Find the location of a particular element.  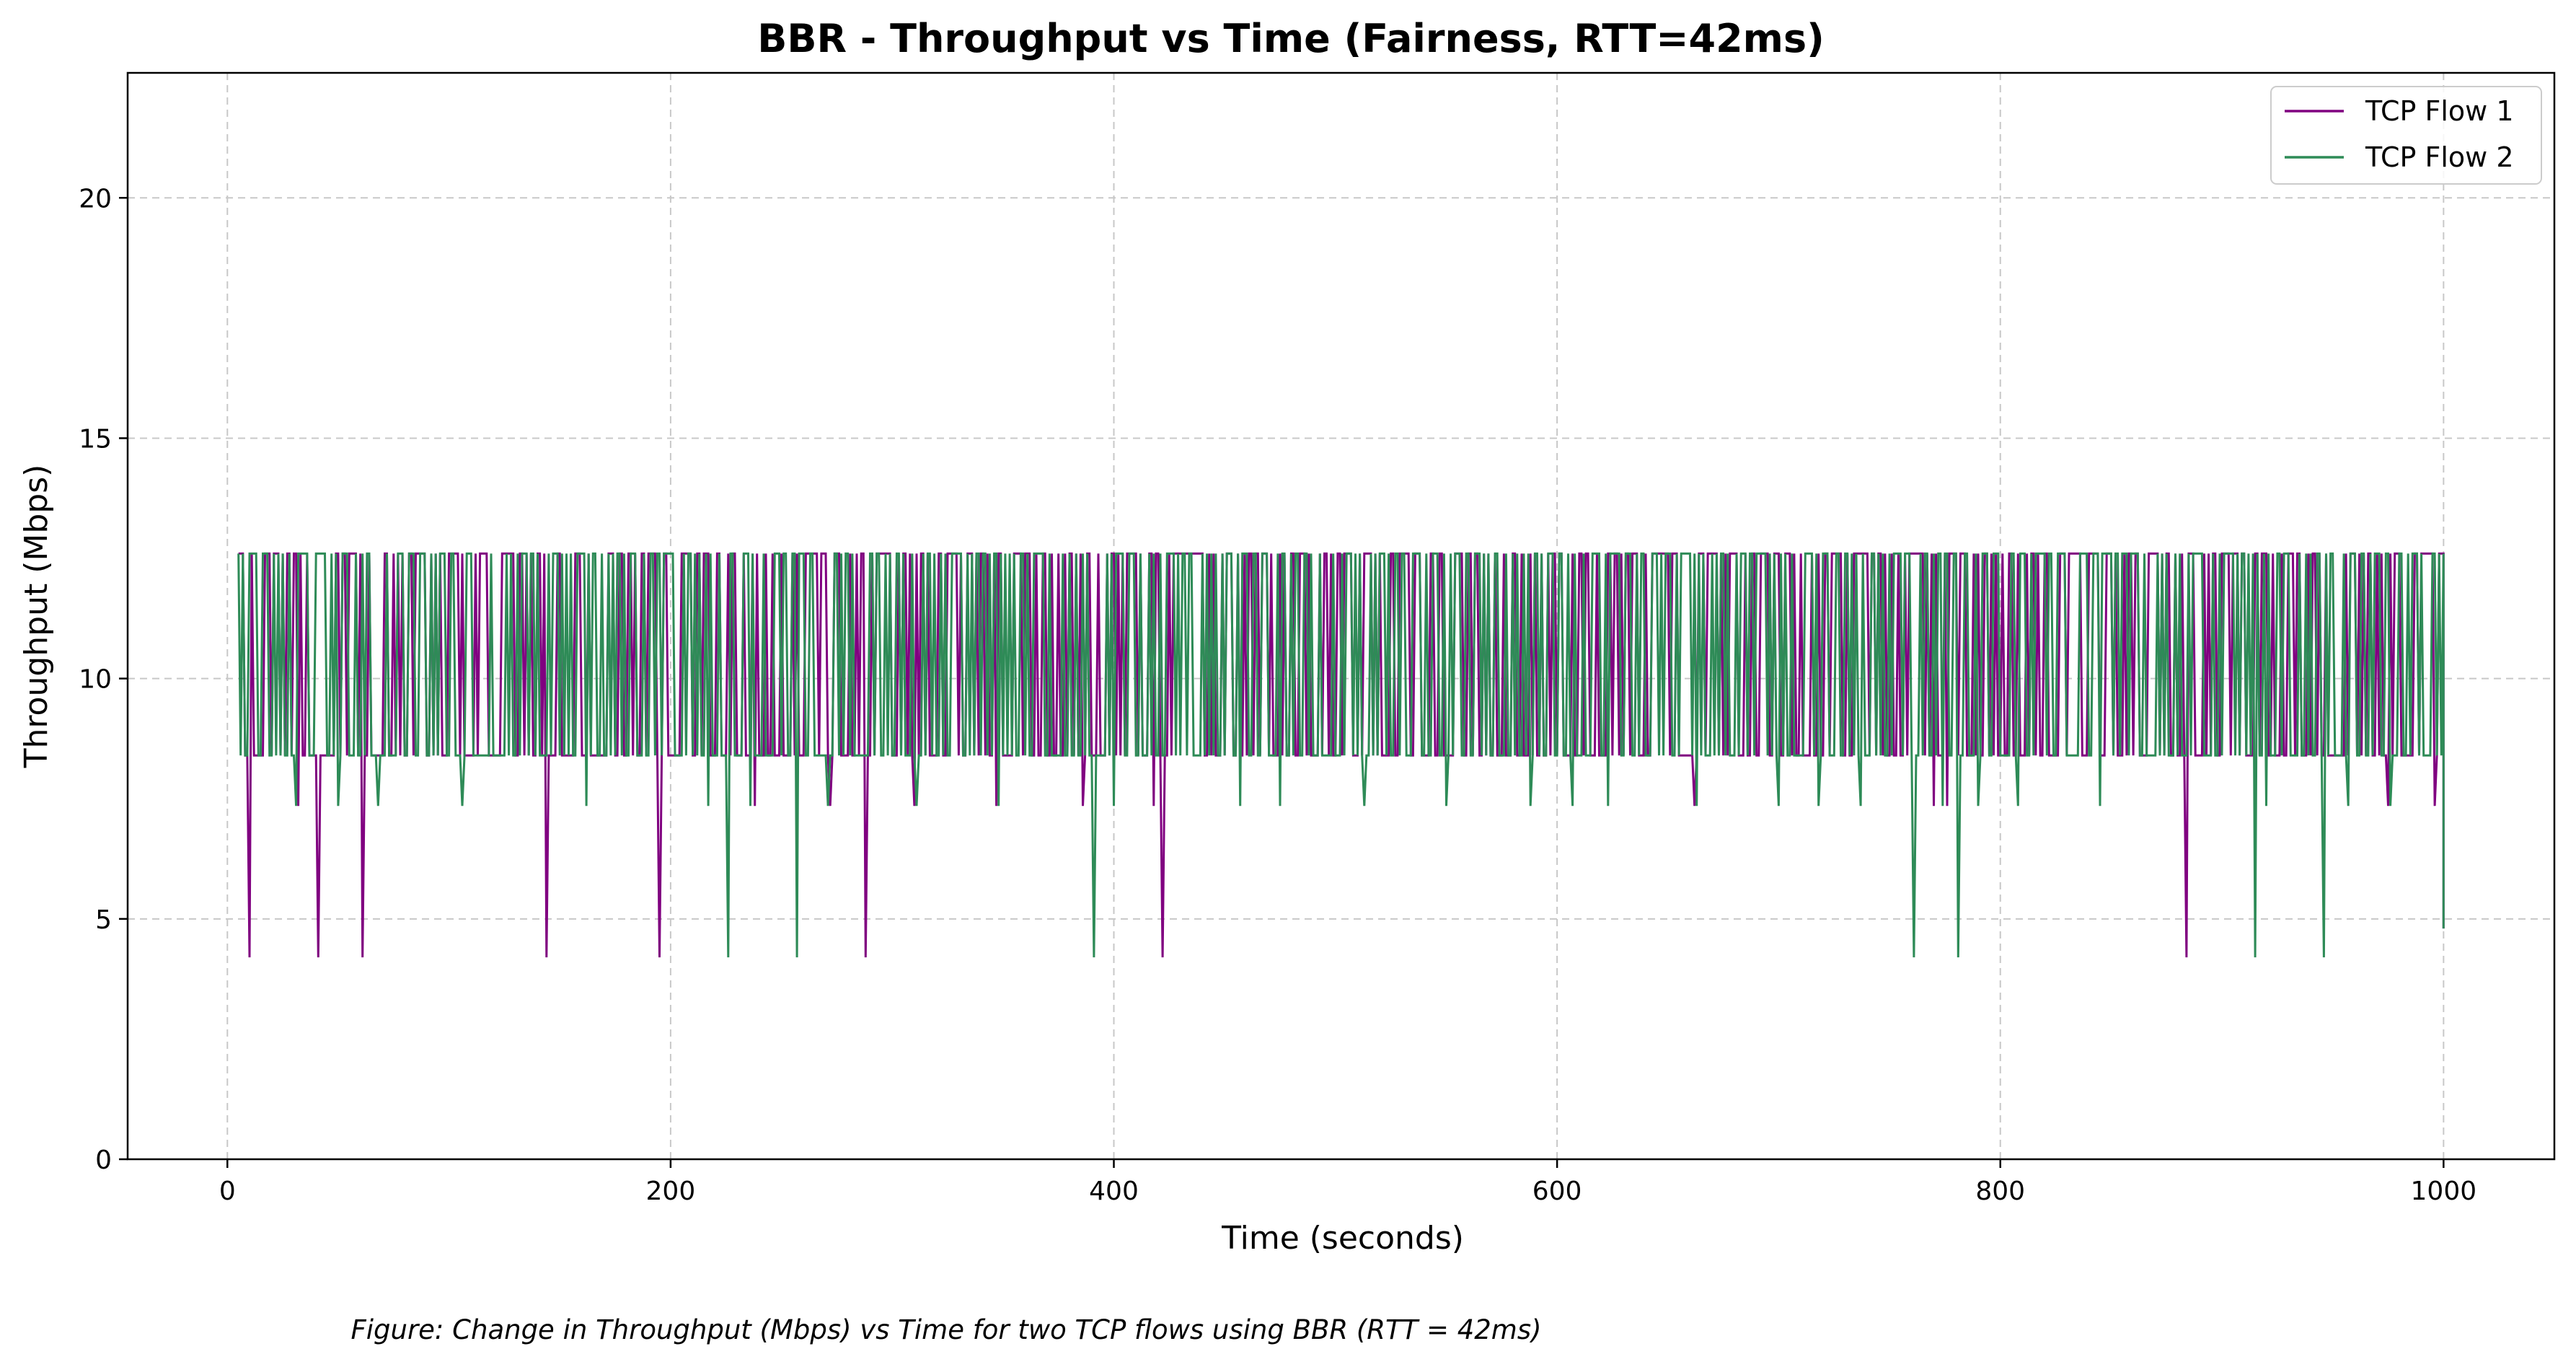

y-tick-label: 20 is located at coordinates (95, 199).